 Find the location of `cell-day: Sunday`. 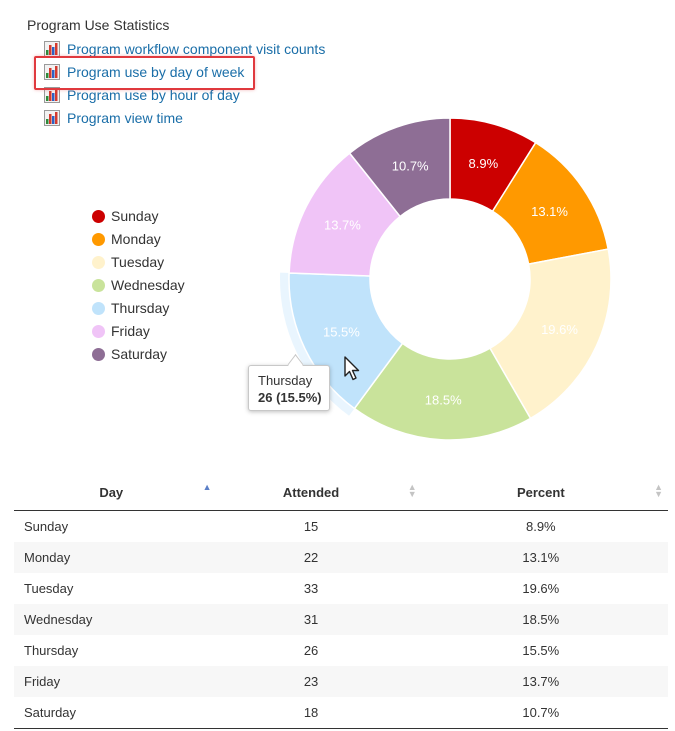

cell-day: Sunday is located at coordinates (46, 526).